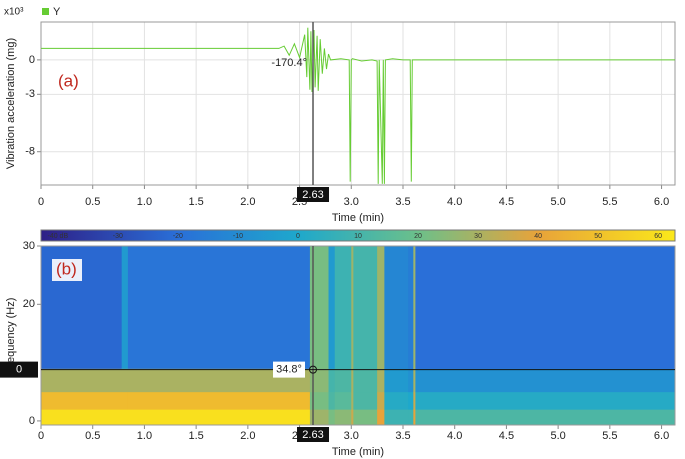  I want to click on x-axis-label: Time (min), so click(358, 452).